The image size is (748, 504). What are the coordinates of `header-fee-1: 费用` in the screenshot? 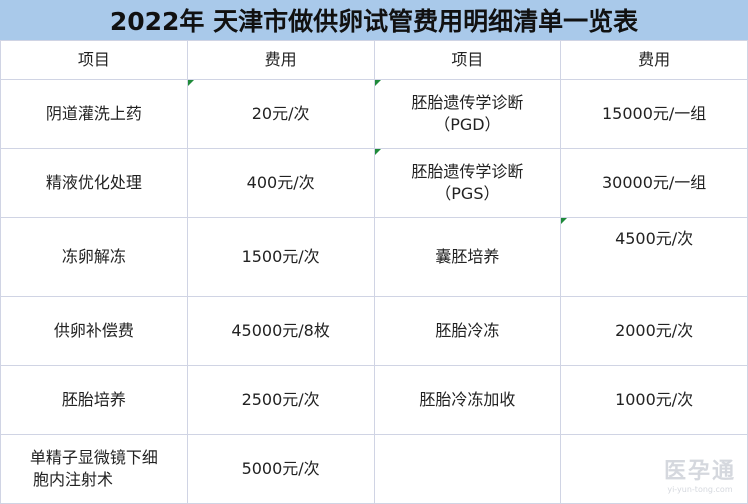 It's located at (280, 60).